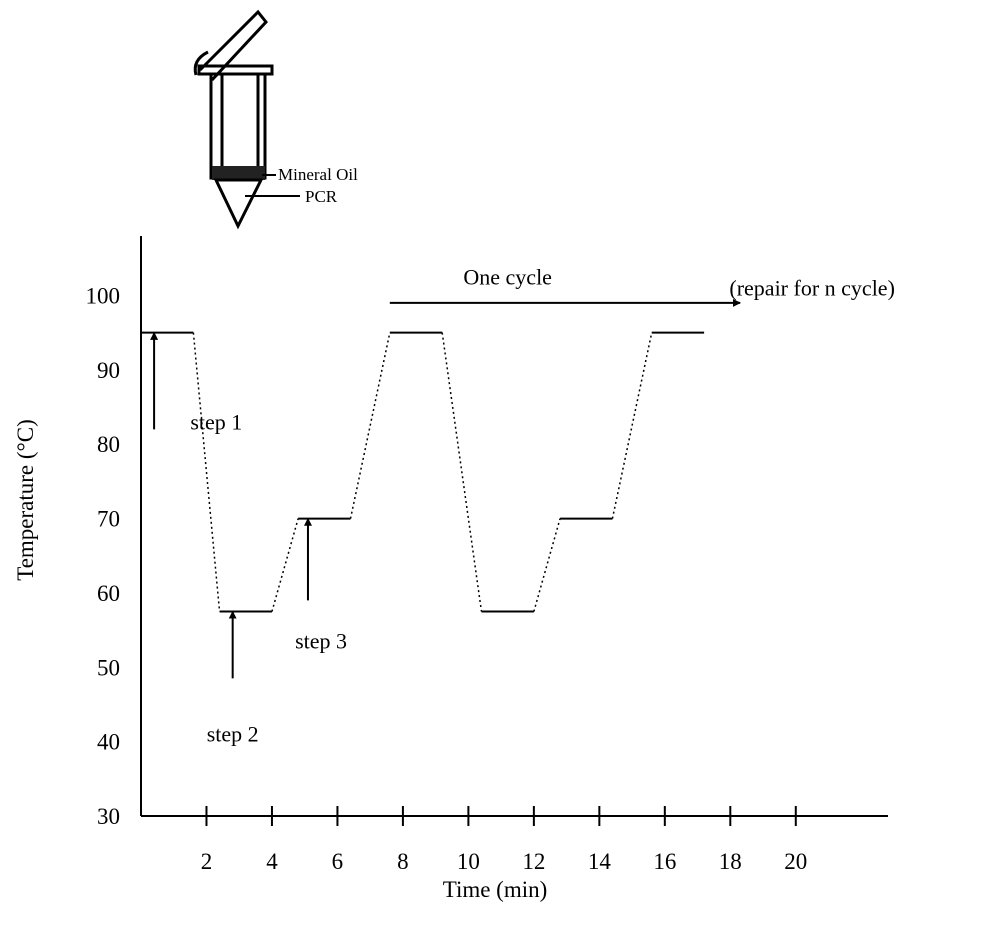  I want to click on x-tick-label: 10, so click(468, 861).